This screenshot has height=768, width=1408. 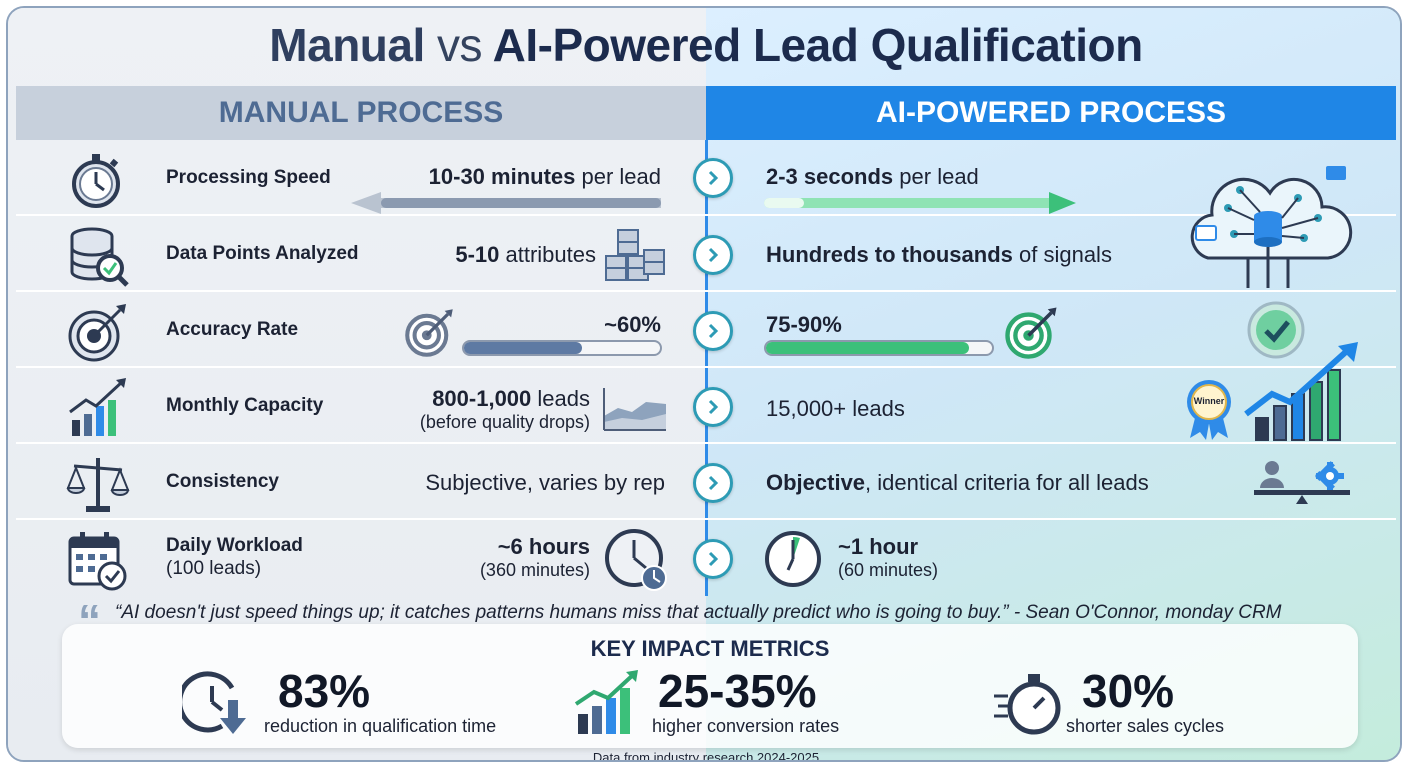 I want to click on row-label: Daily Workload (100 leads), so click(x=266, y=558).